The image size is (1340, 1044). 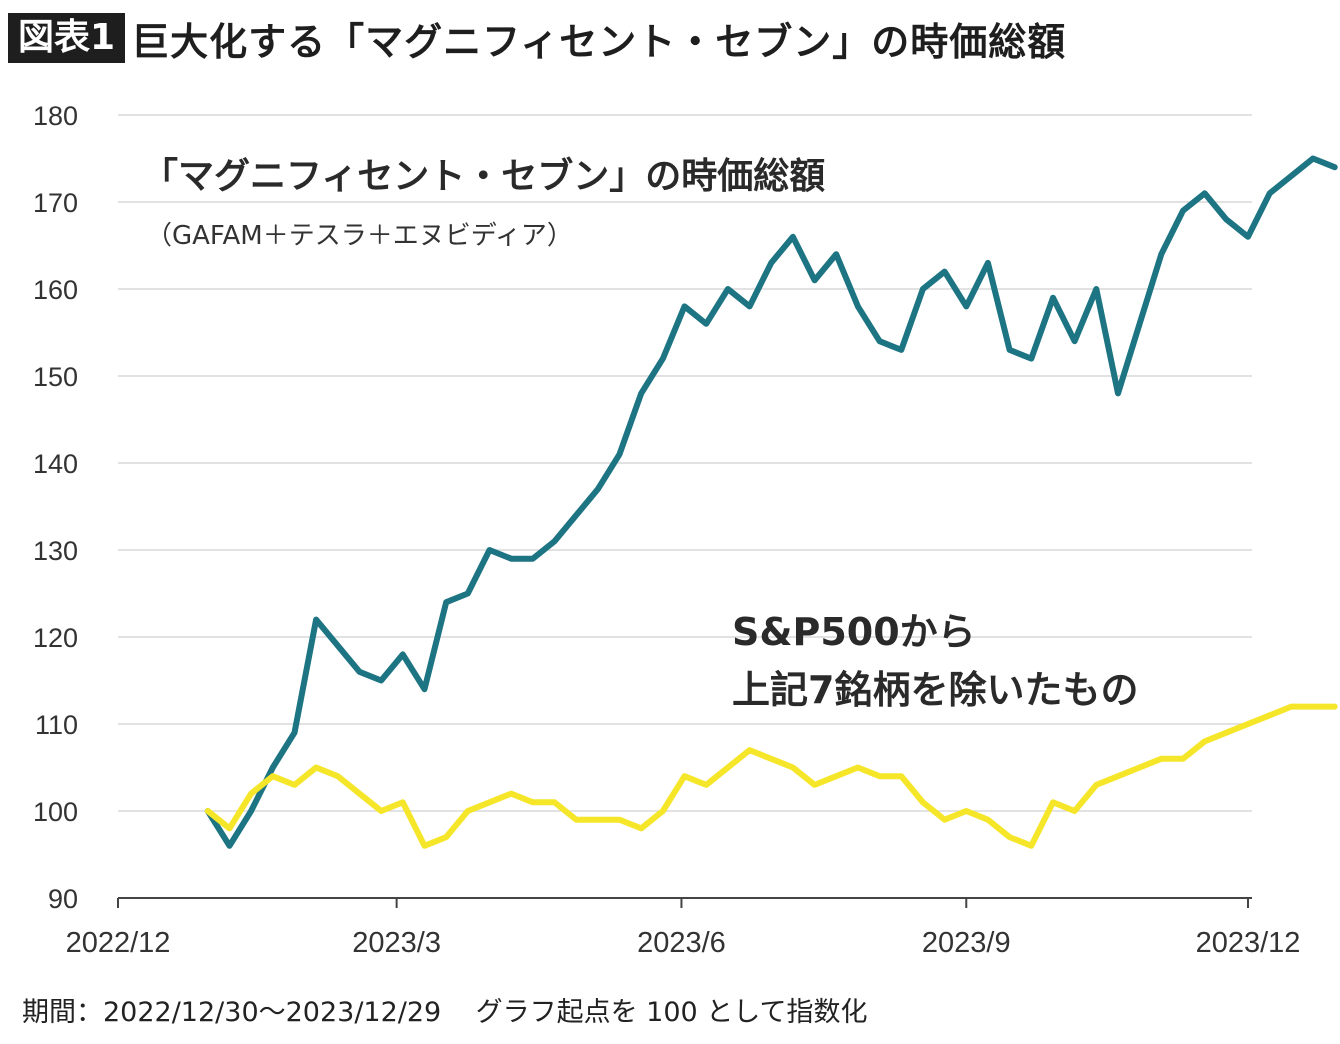 What do you see at coordinates (854, 632) in the screenshot?
I see `sp493-annotation-line1: S&P500から` at bounding box center [854, 632].